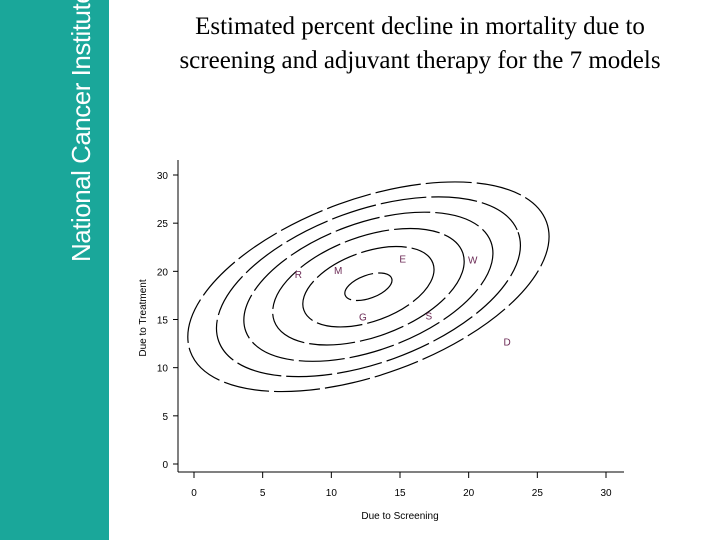 The height and width of the screenshot is (540, 720). I want to click on x-tick-label: 0, so click(194, 493).